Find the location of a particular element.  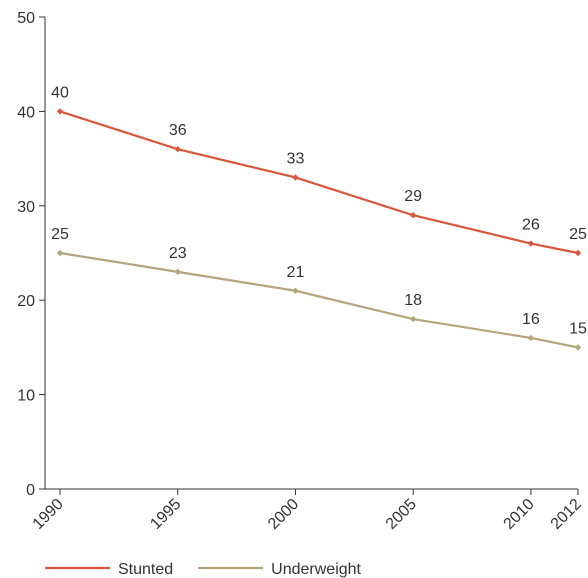

x-tick-label: 2000 is located at coordinates (283, 514).